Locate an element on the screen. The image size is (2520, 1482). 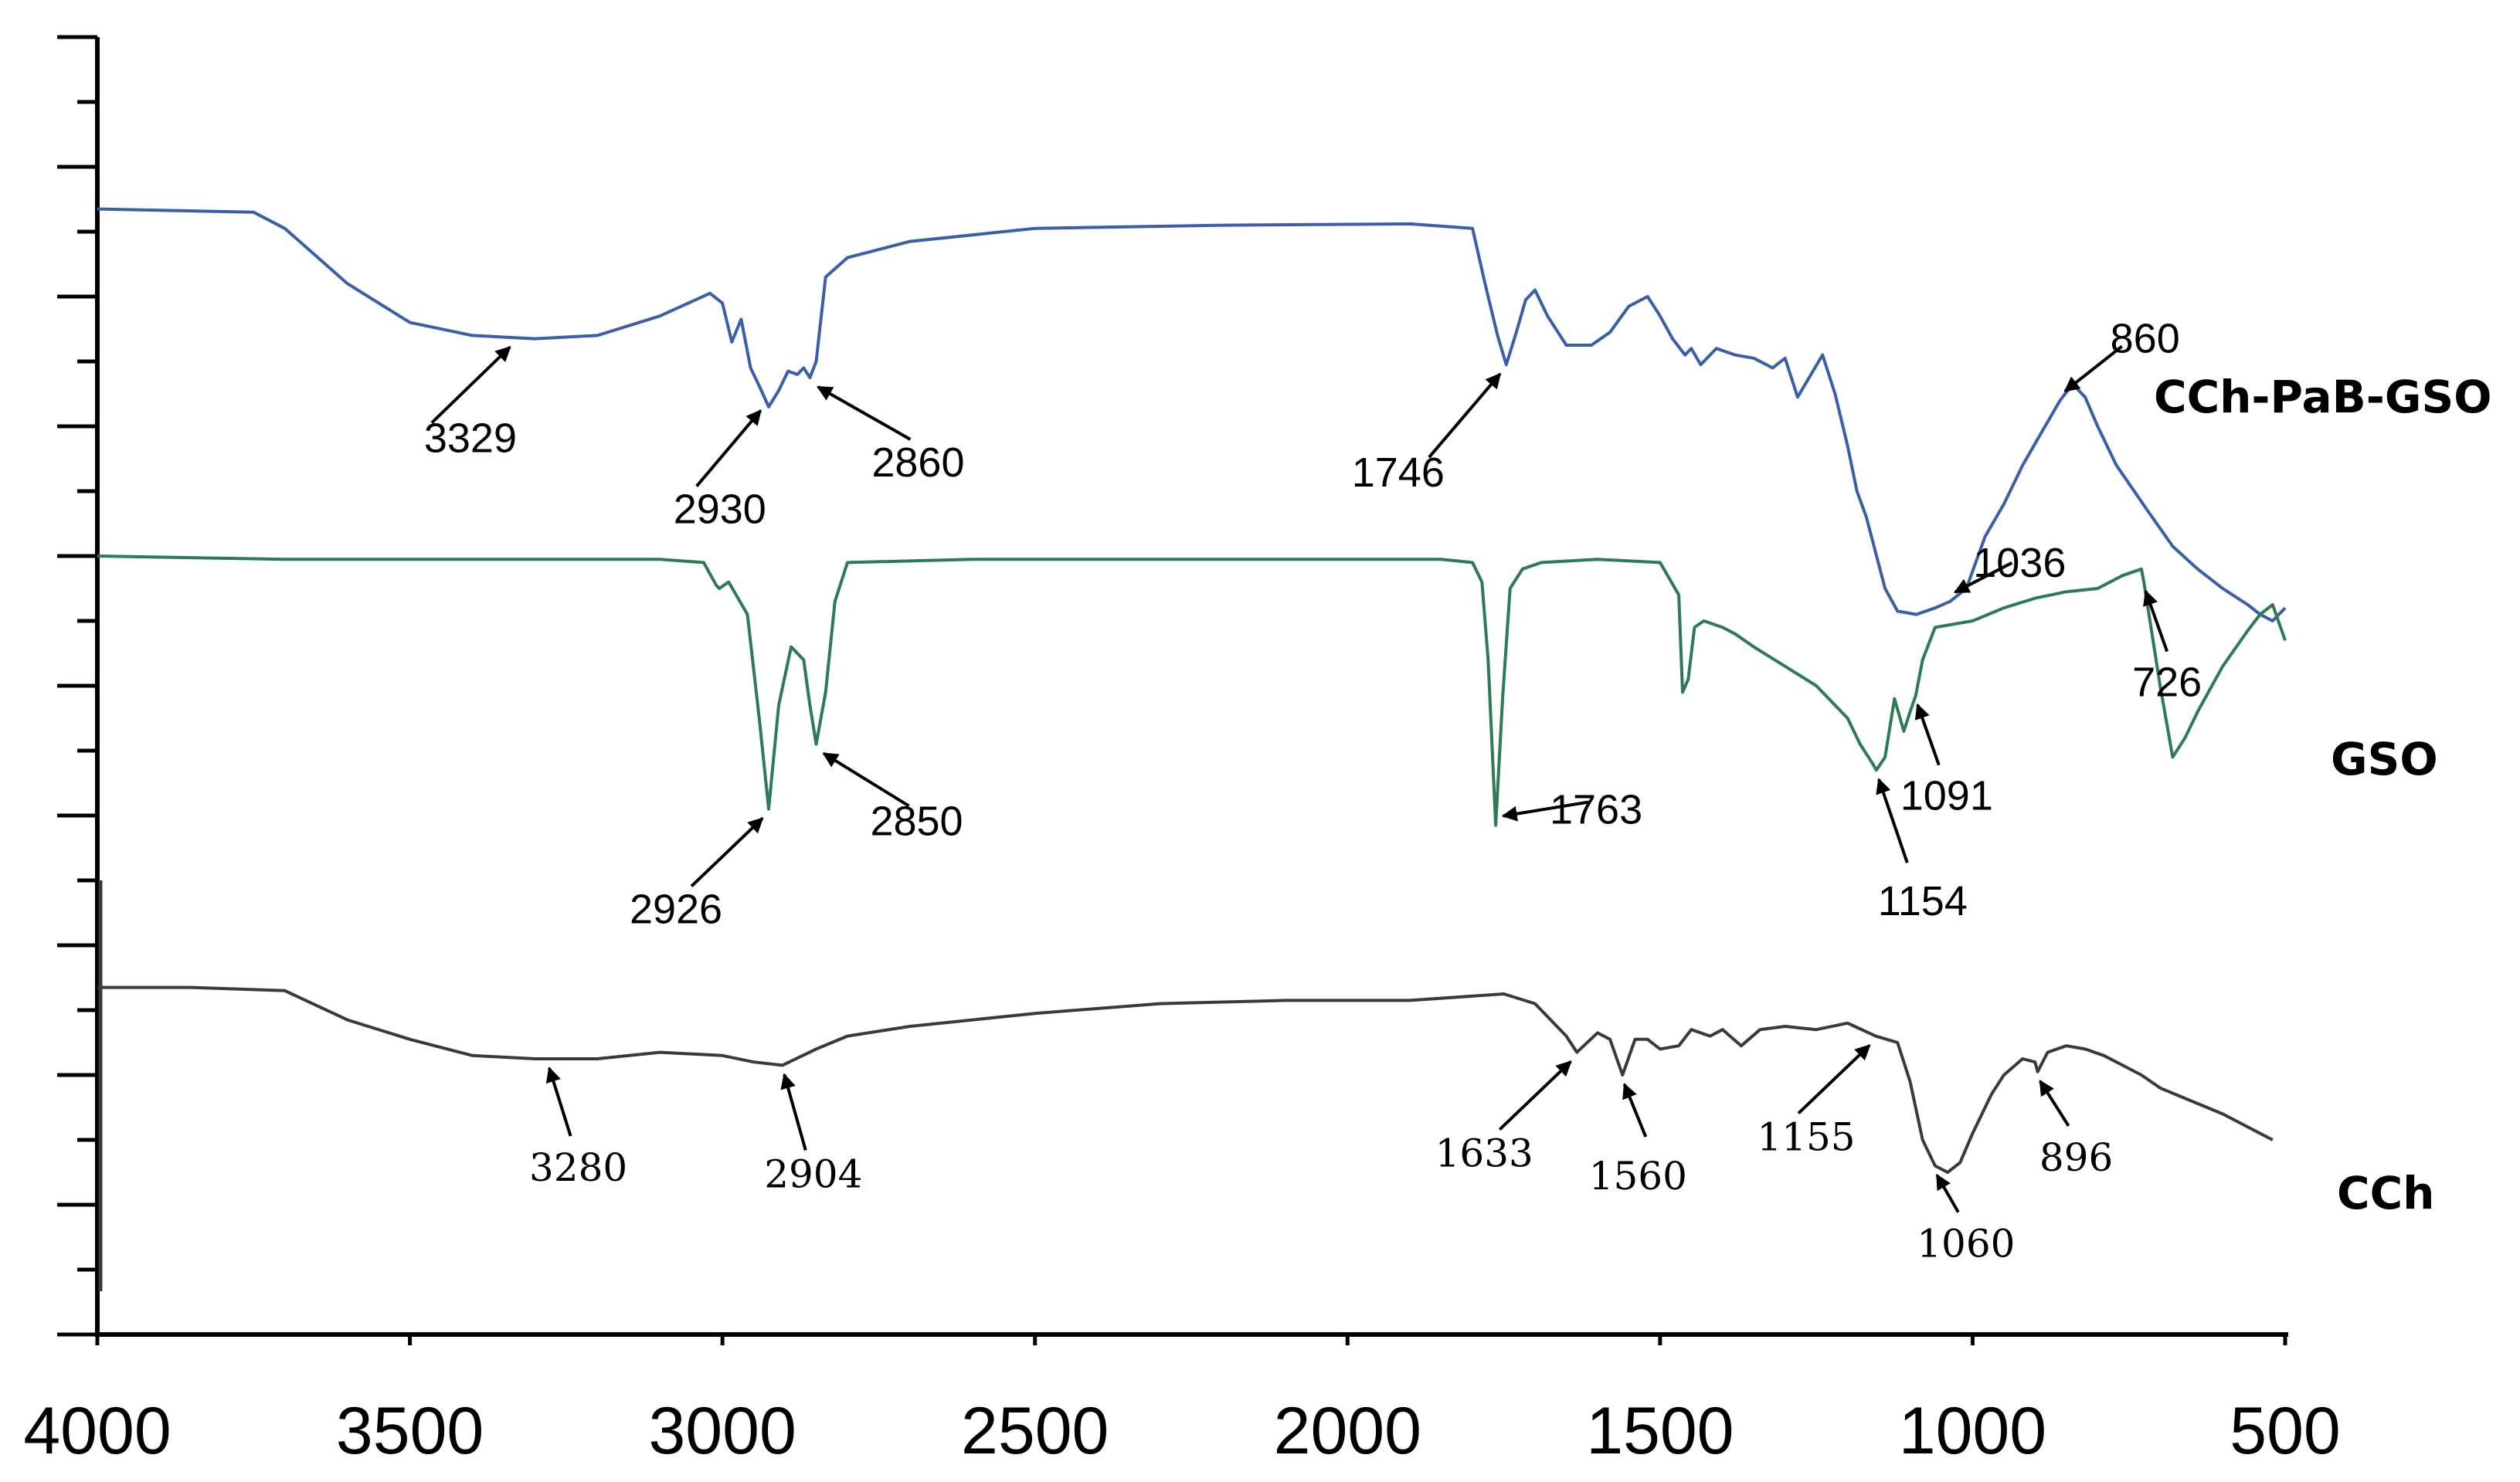
peak-annotation-label: 1154 is located at coordinates (1923, 901).